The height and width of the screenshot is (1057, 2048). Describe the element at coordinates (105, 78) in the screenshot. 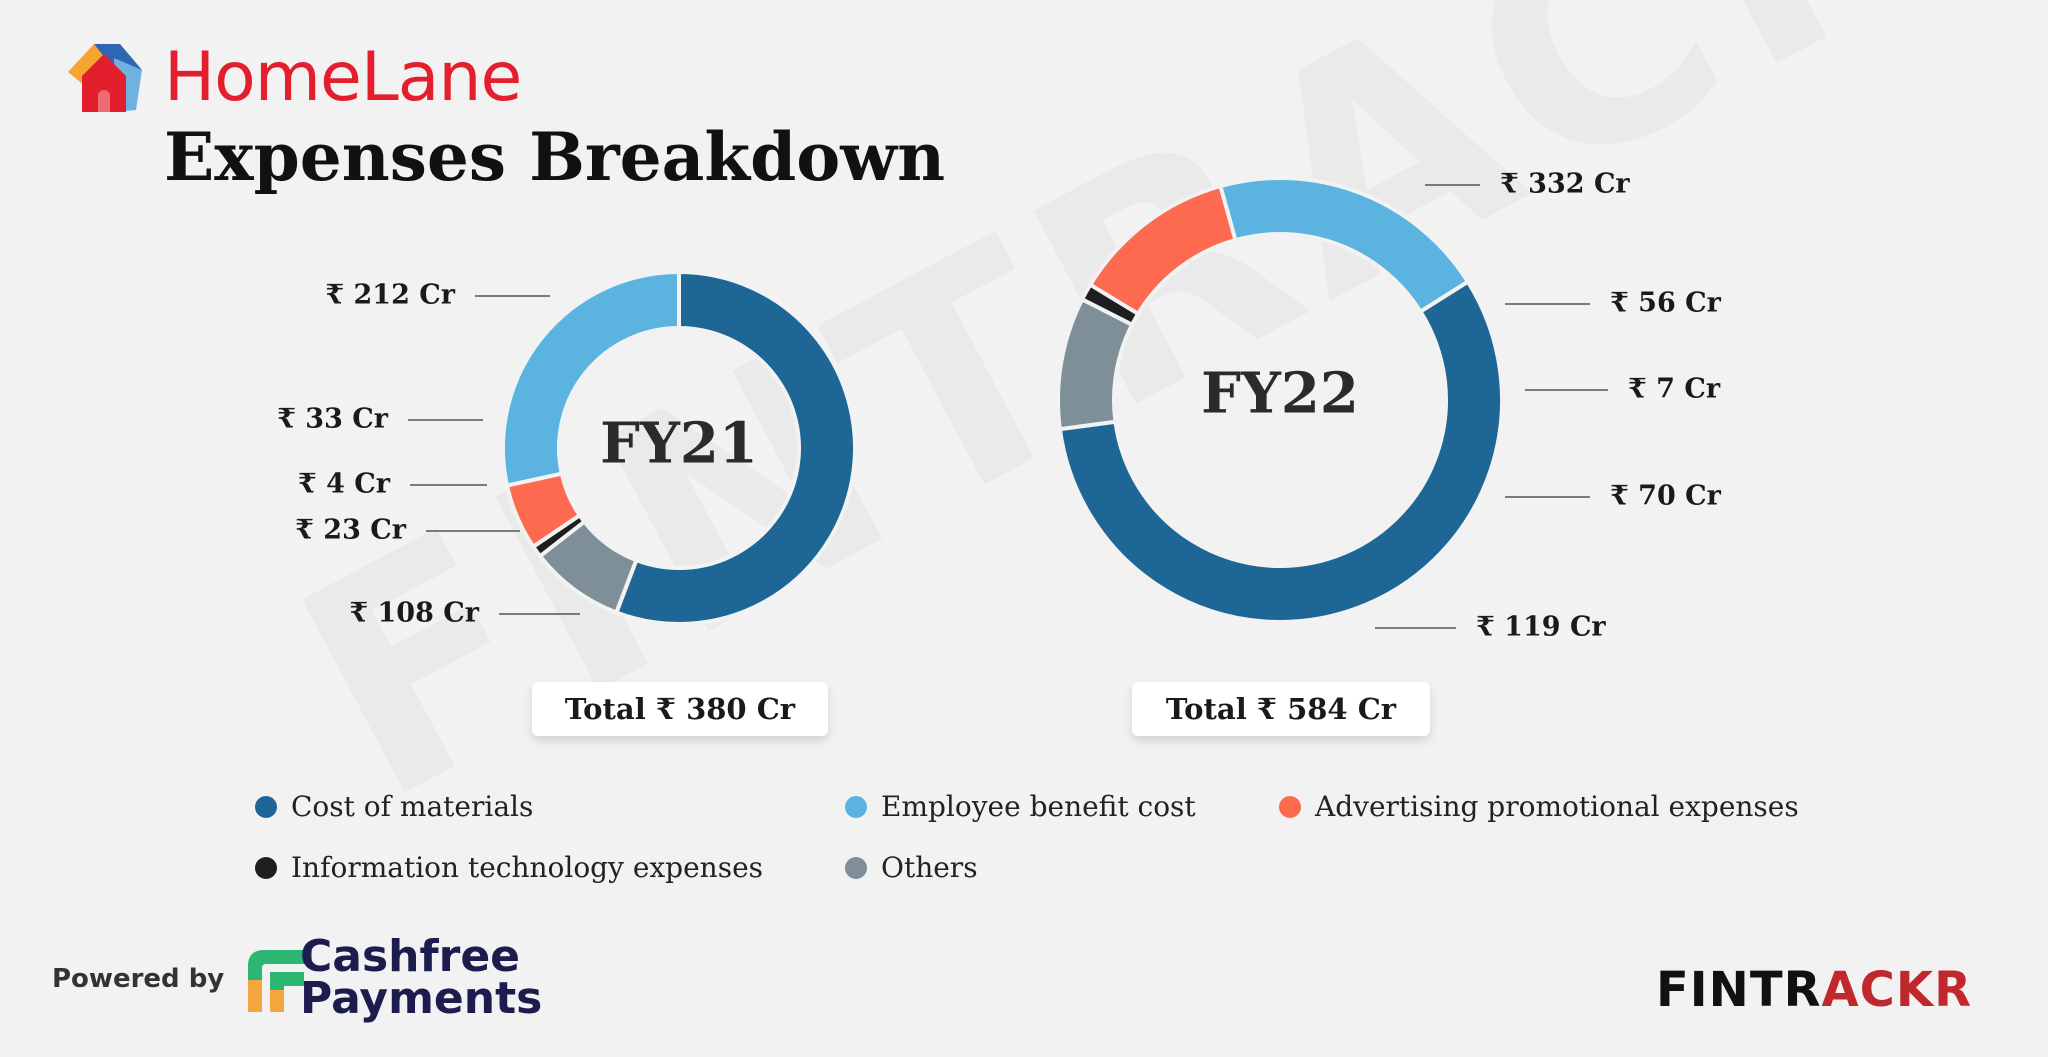

I see `homelane-logo-icon` at that location.